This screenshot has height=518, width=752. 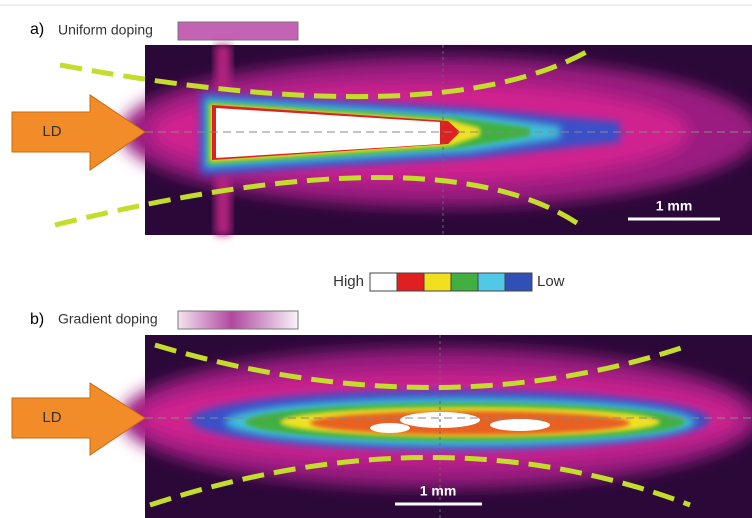 What do you see at coordinates (108, 319) in the screenshot?
I see `panel-title: Gradient doping` at bounding box center [108, 319].